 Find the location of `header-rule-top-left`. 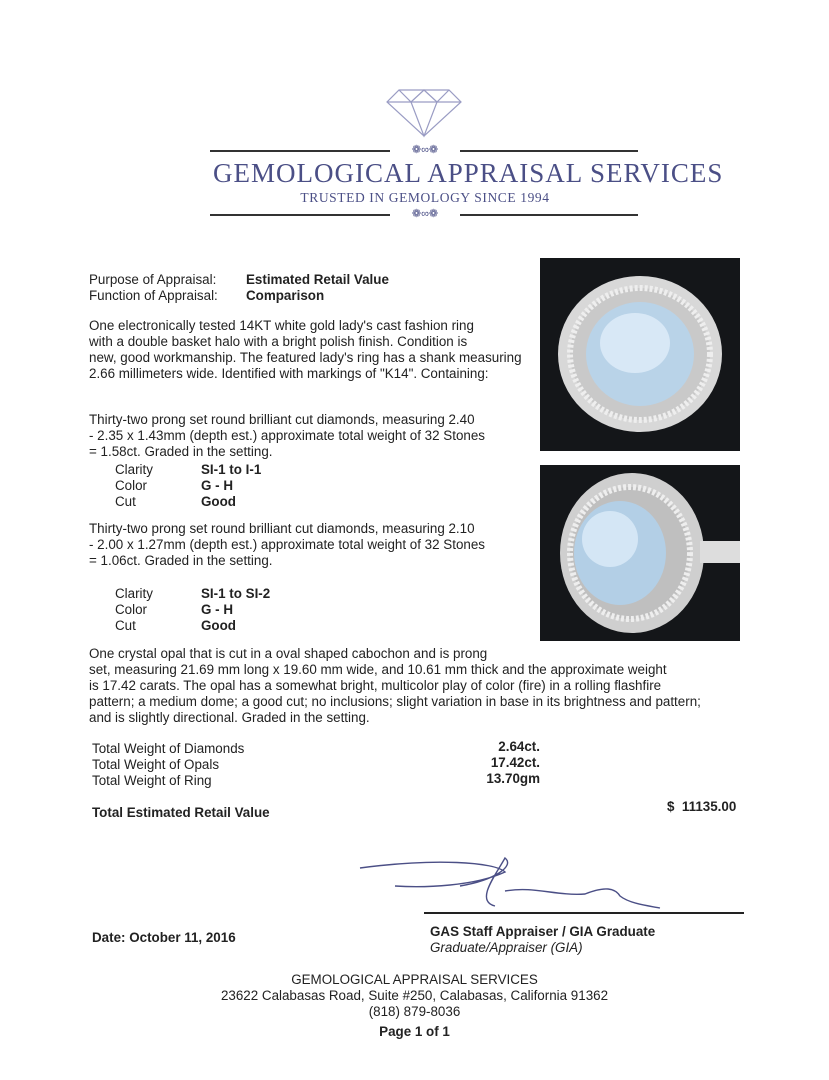

header-rule-top-left is located at coordinates (300, 151).